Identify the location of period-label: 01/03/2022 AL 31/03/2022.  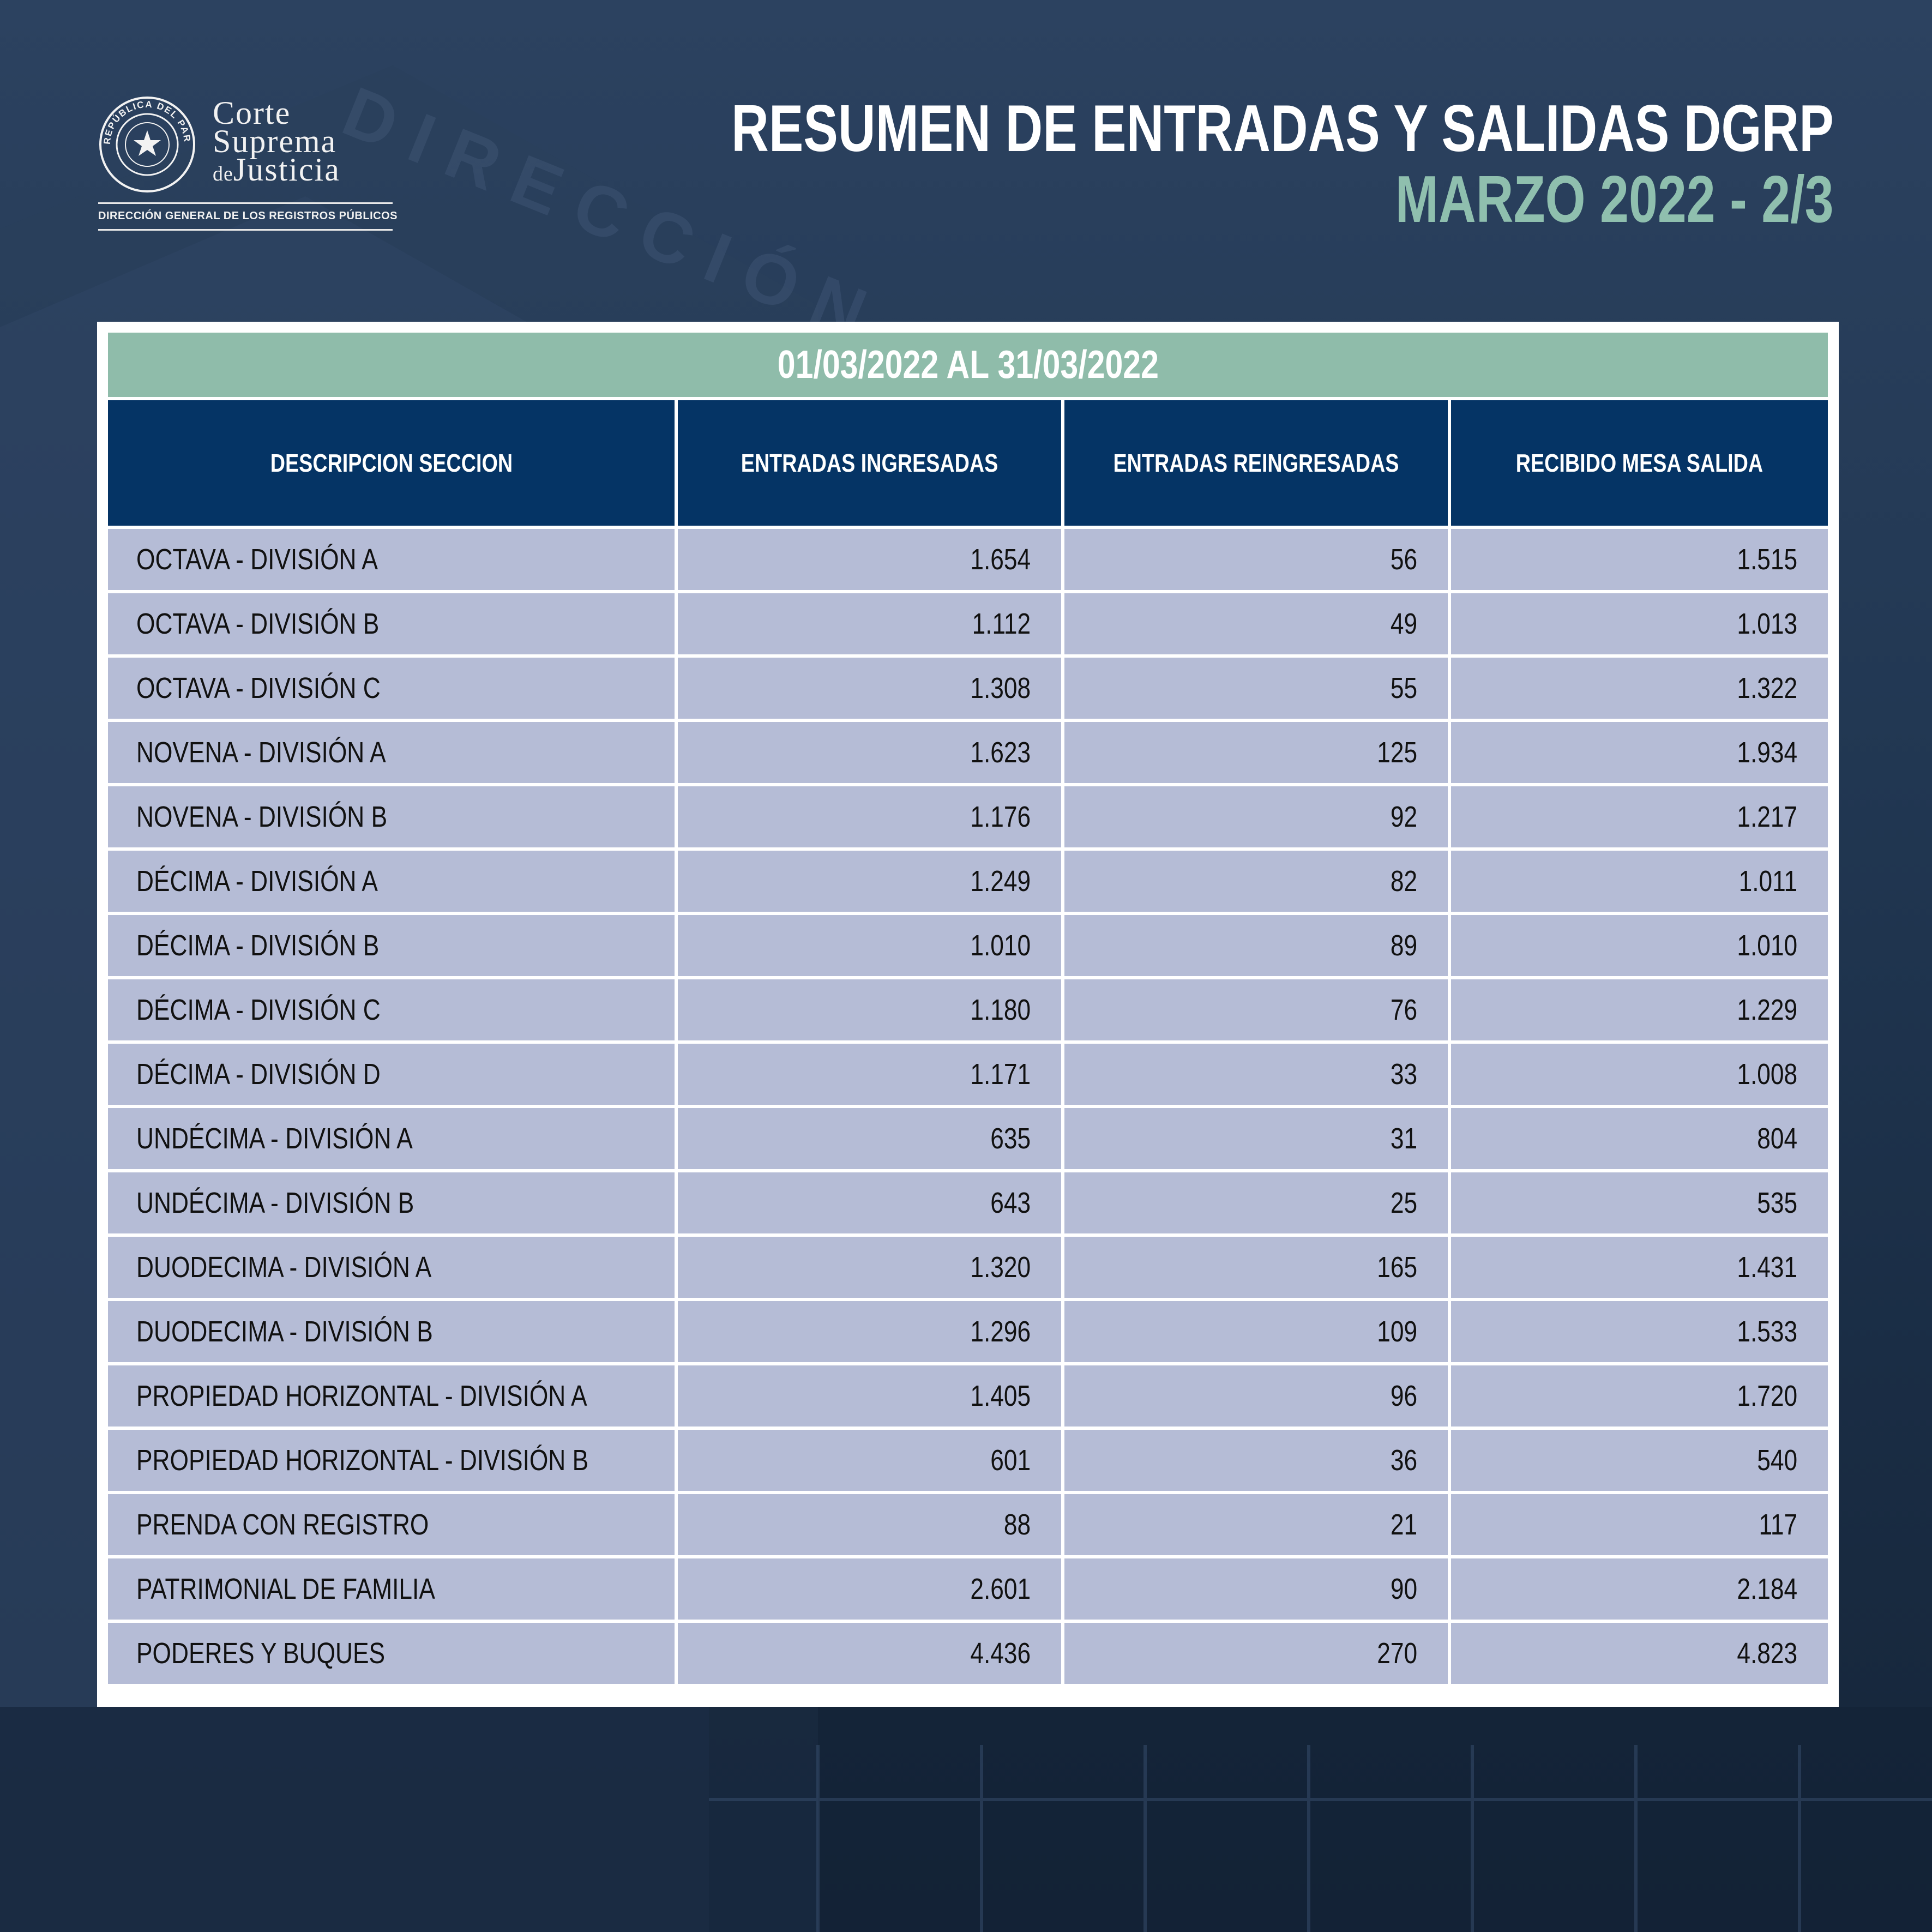
(968, 365).